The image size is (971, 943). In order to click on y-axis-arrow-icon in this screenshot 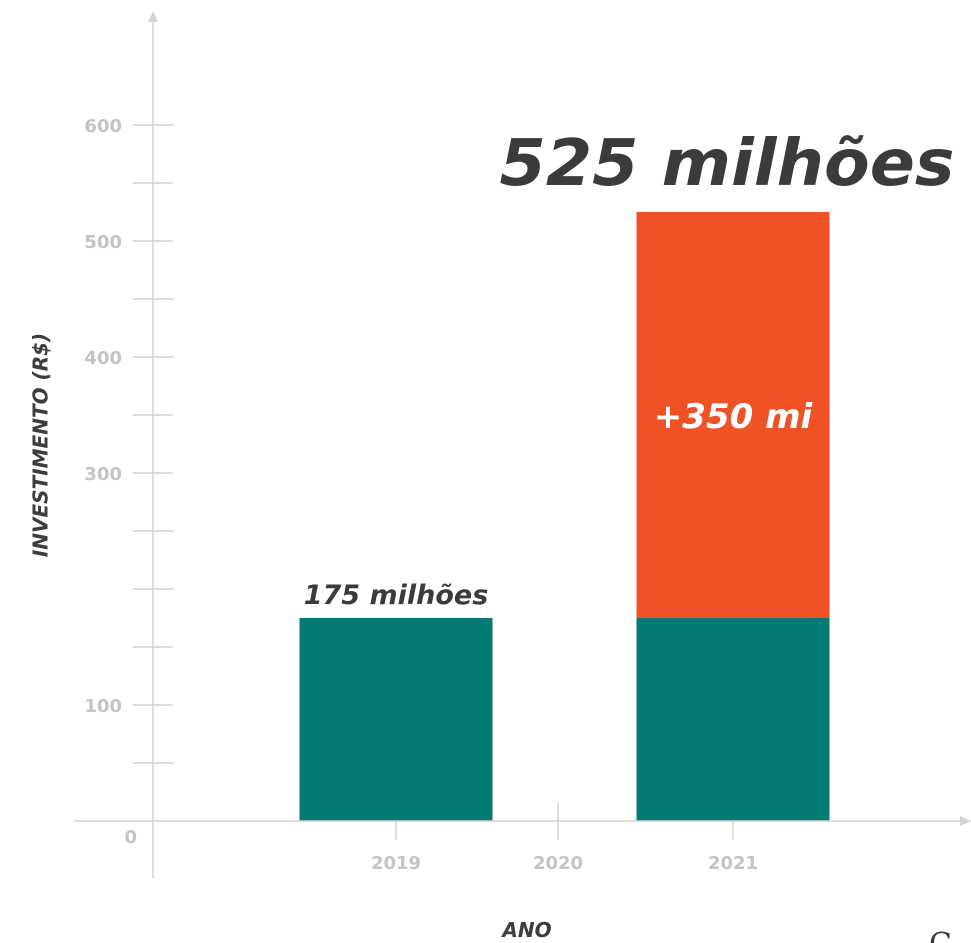, I will do `click(153, 16)`.